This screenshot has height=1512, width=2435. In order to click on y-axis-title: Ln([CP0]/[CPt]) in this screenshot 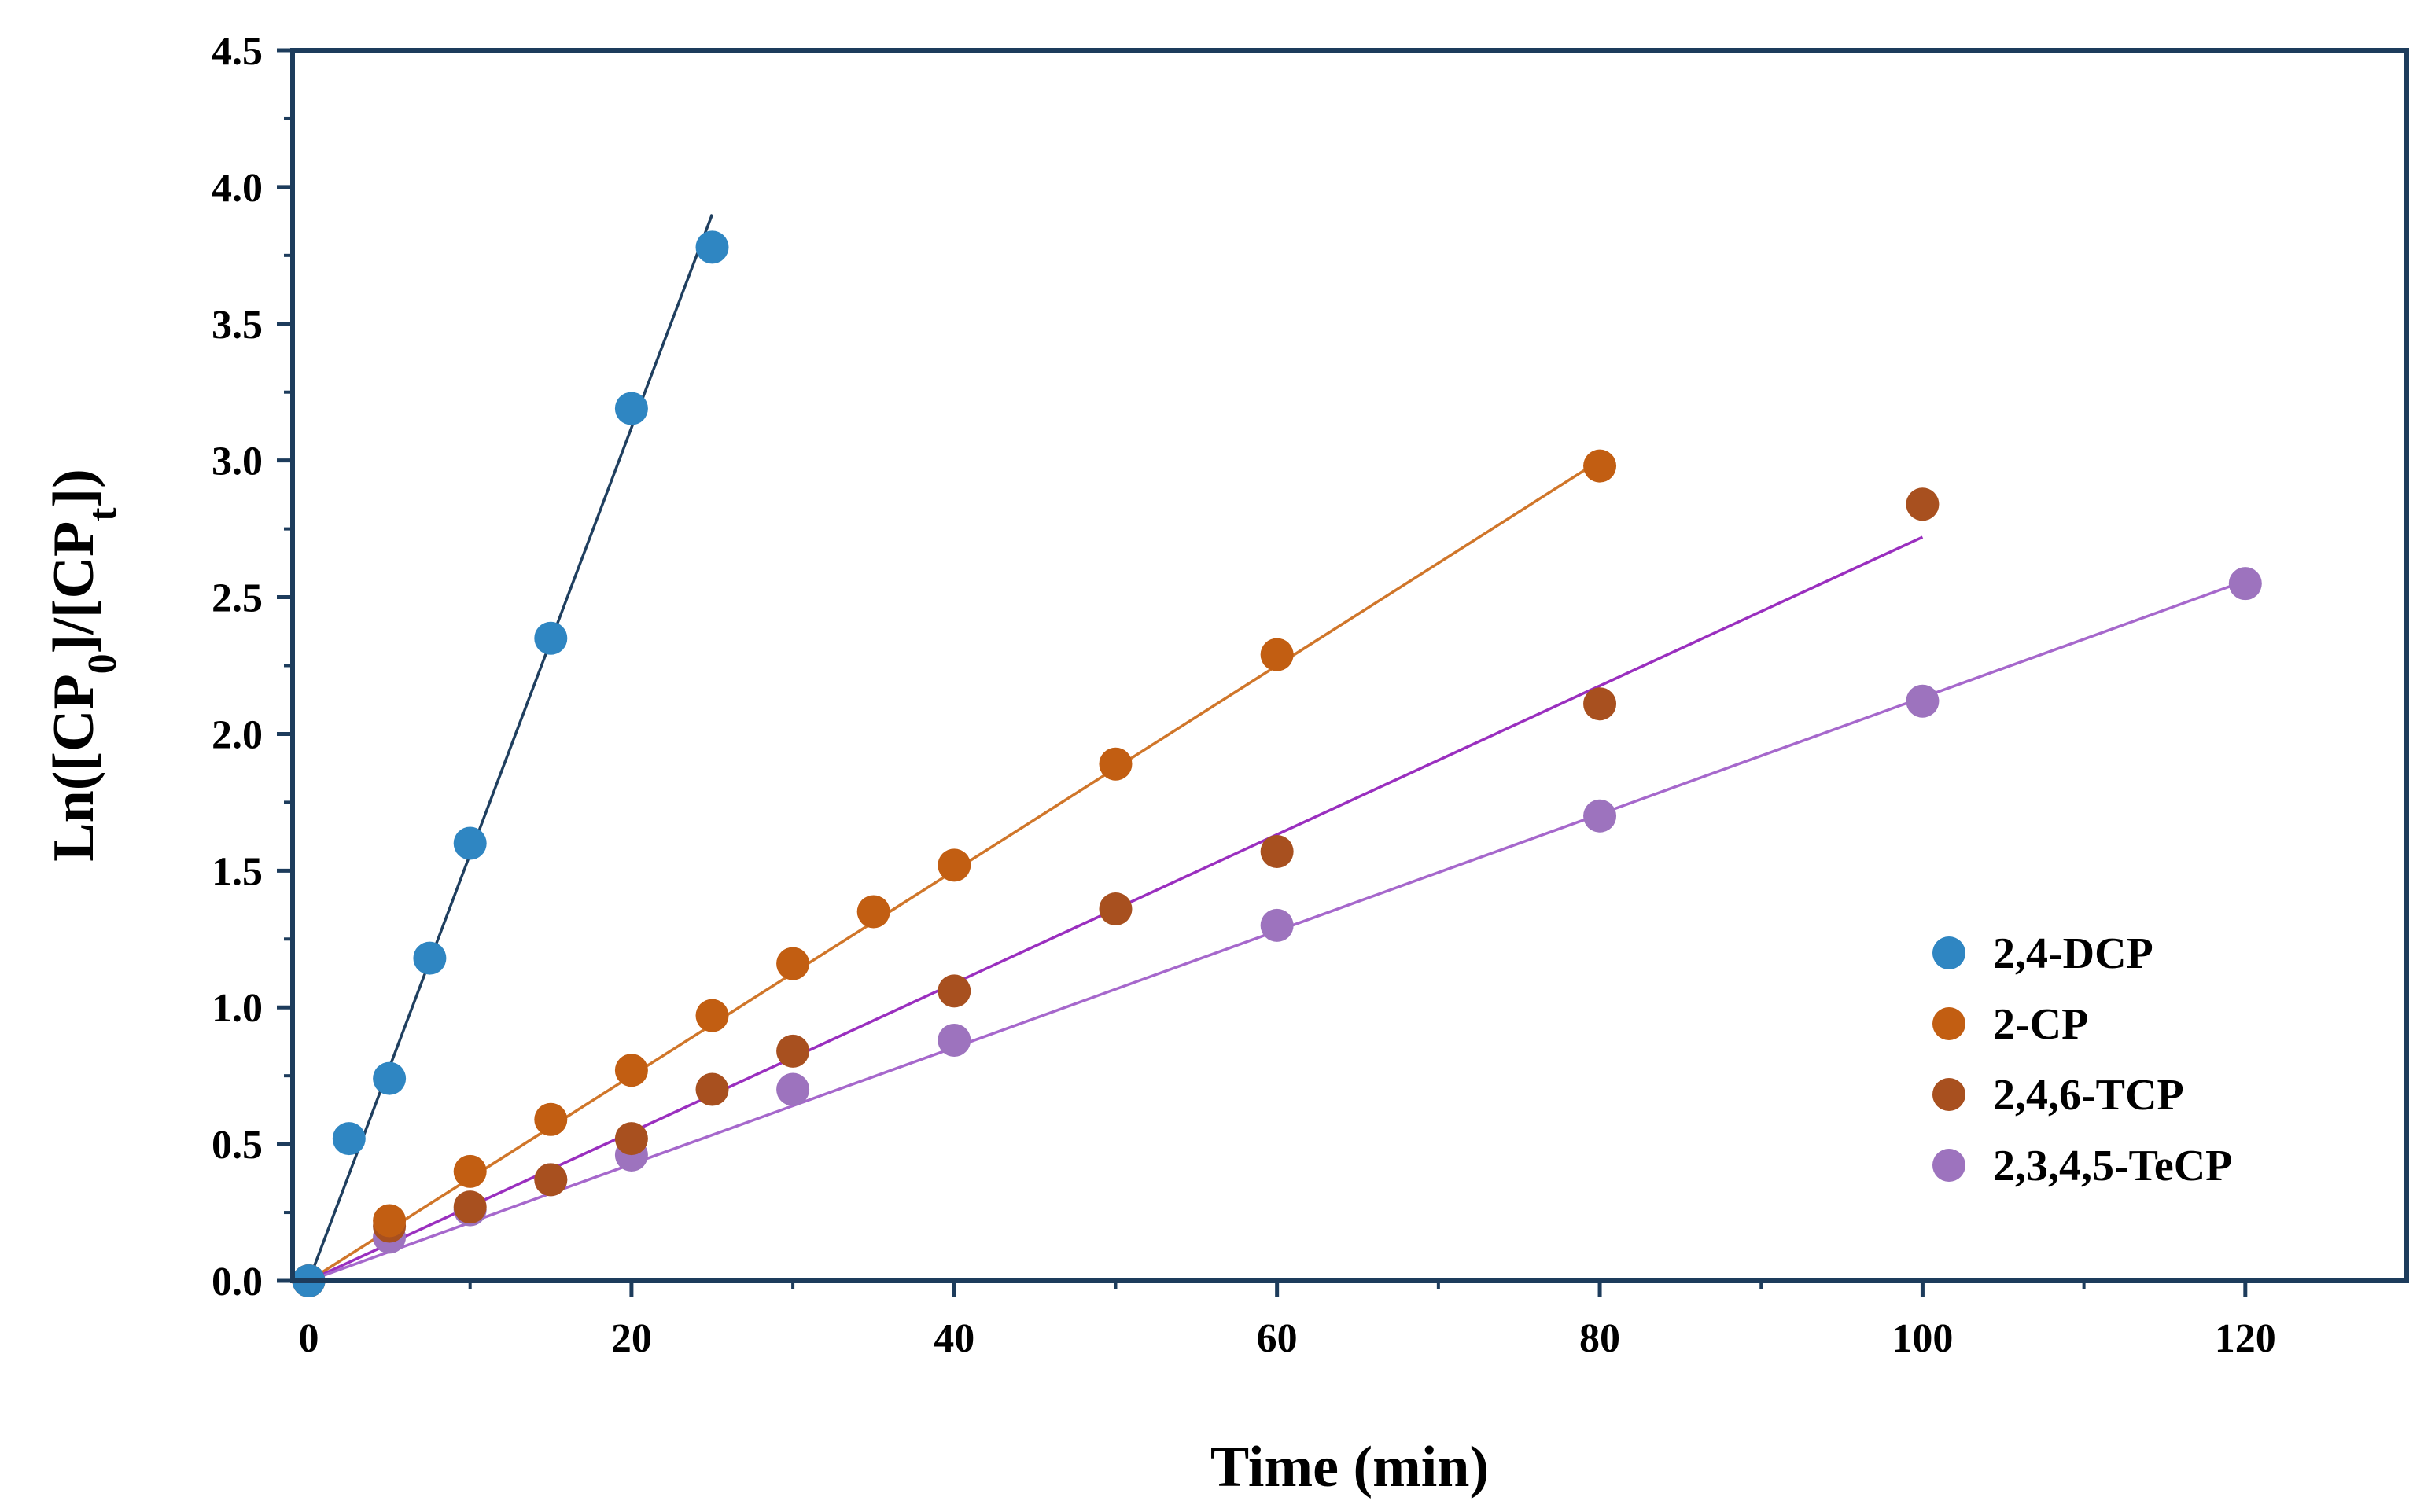, I will do `click(84, 665)`.